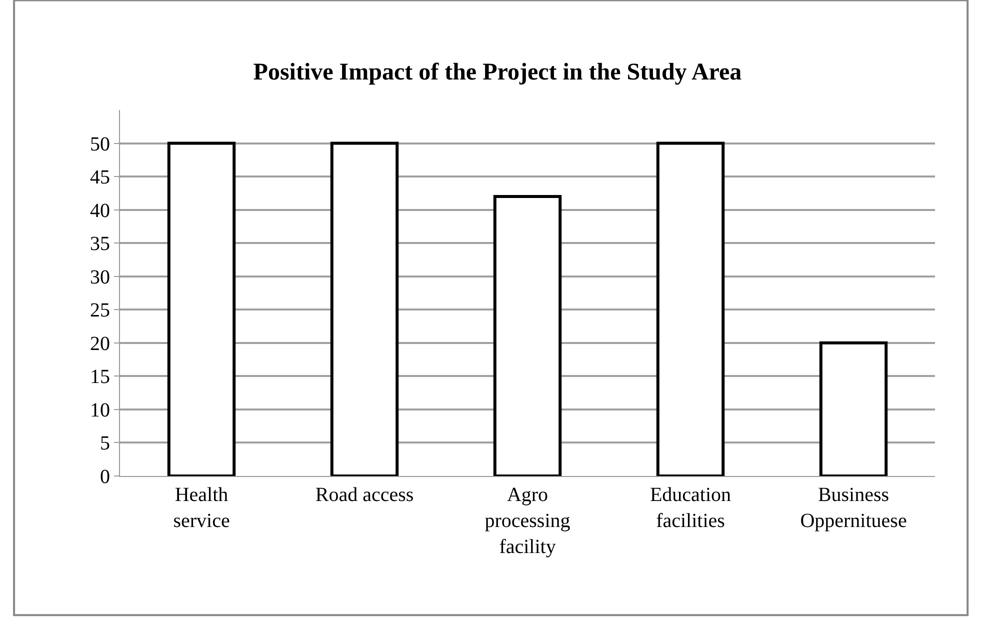  Describe the element at coordinates (691, 508) in the screenshot. I see `x-tick-label: Education facilities` at that location.